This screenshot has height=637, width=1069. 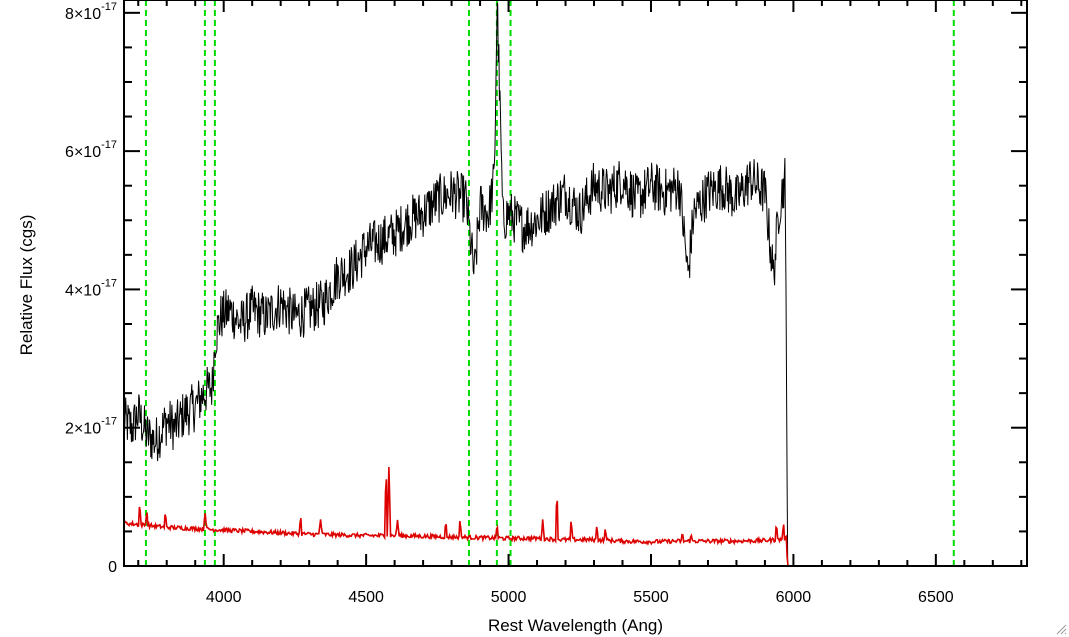 I want to click on y-tick-label: 4×10⁻¹⁷, so click(x=91, y=288).